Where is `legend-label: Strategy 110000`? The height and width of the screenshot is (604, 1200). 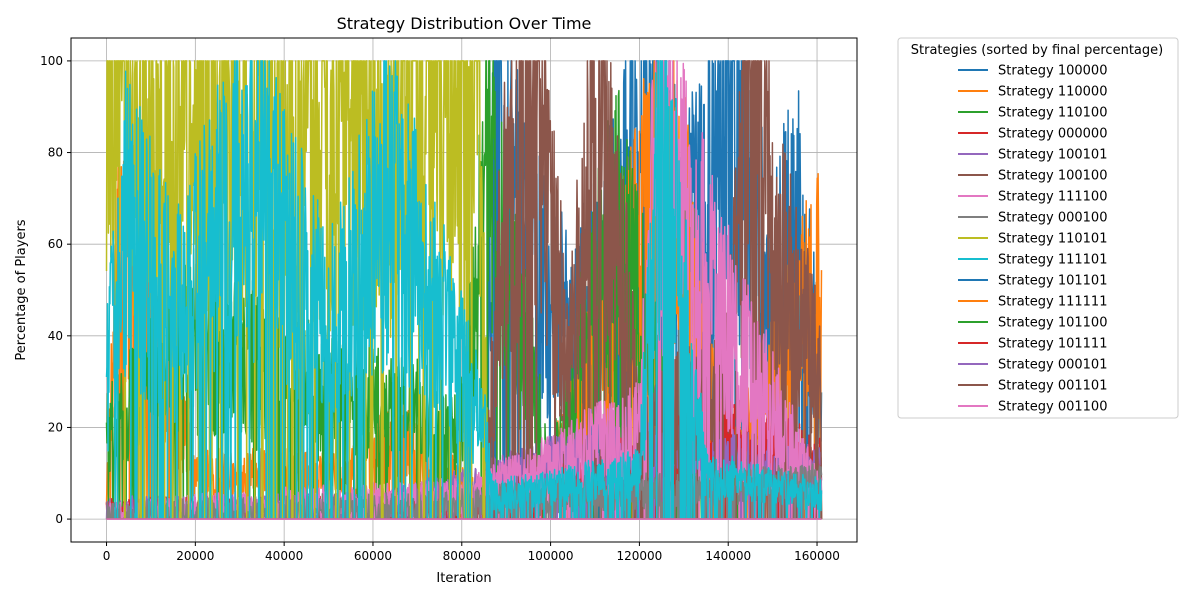 legend-label: Strategy 110000 is located at coordinates (1052, 92).